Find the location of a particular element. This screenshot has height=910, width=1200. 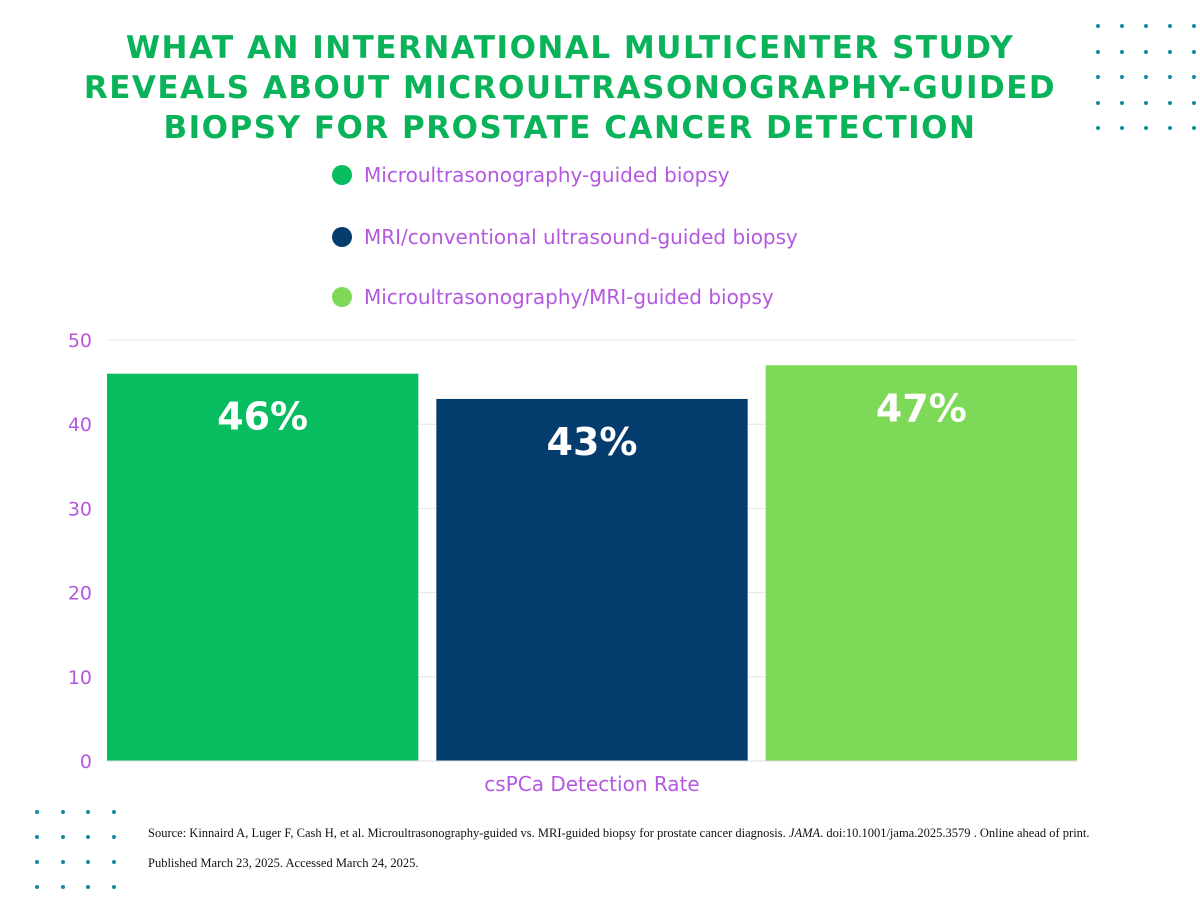

source-journal: JAMA is located at coordinates (804, 833).